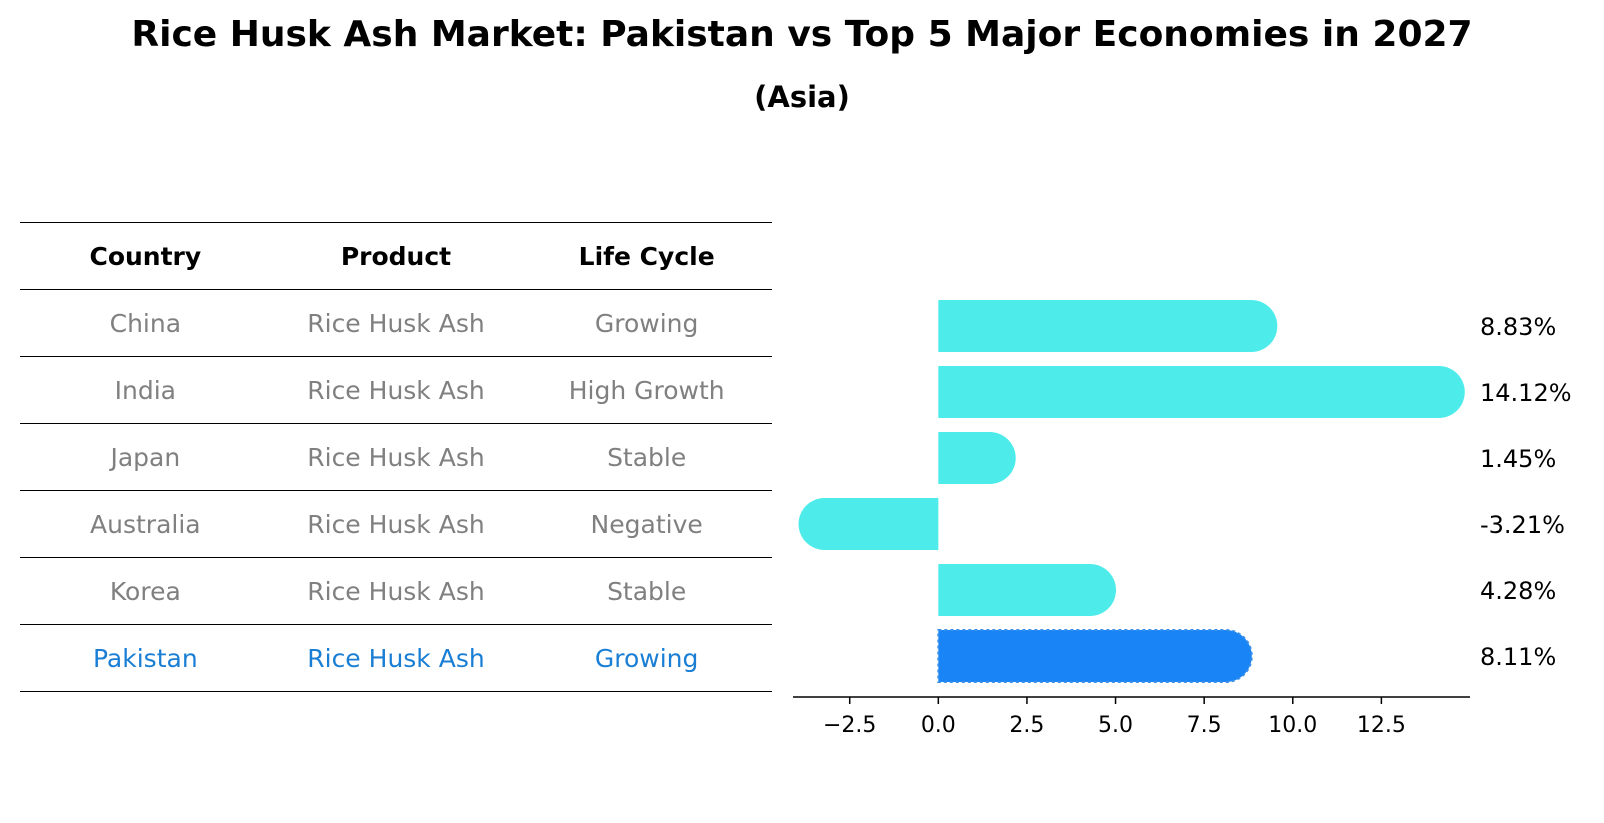  Describe the element at coordinates (849, 725) in the screenshot. I see `x-tick-label: −2.5` at that location.